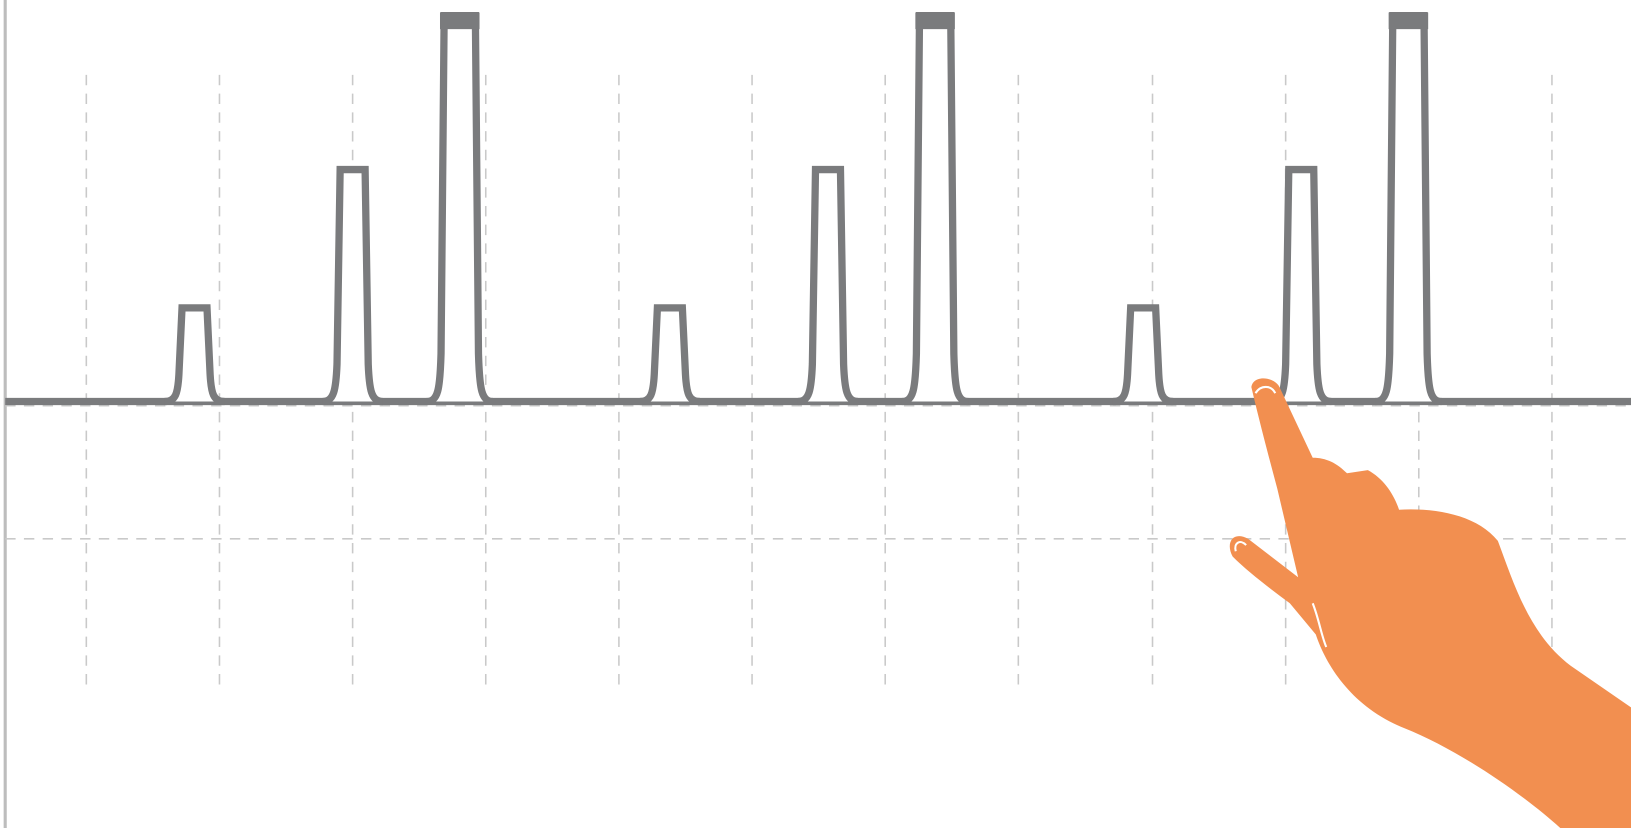 The height and width of the screenshot is (828, 1631). I want to click on hand-shape, so click(1430, 603).